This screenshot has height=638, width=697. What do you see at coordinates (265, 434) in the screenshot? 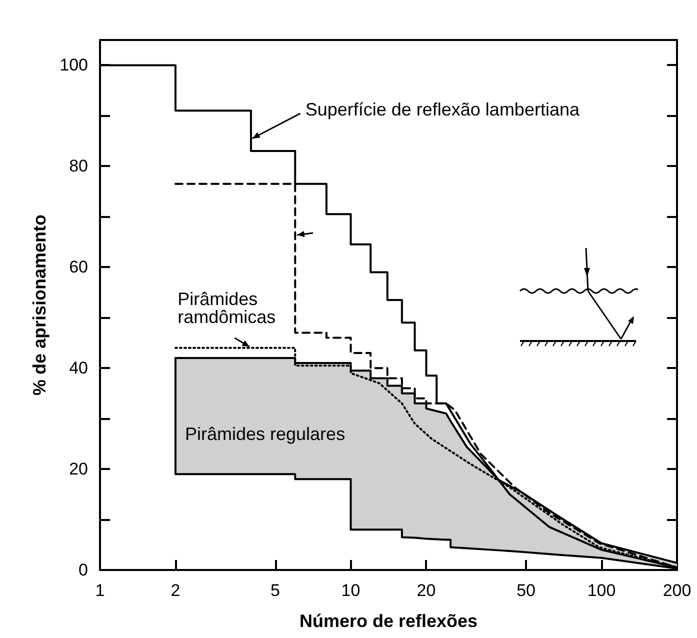
I see `annotation: Pirâmides regulares` at bounding box center [265, 434].